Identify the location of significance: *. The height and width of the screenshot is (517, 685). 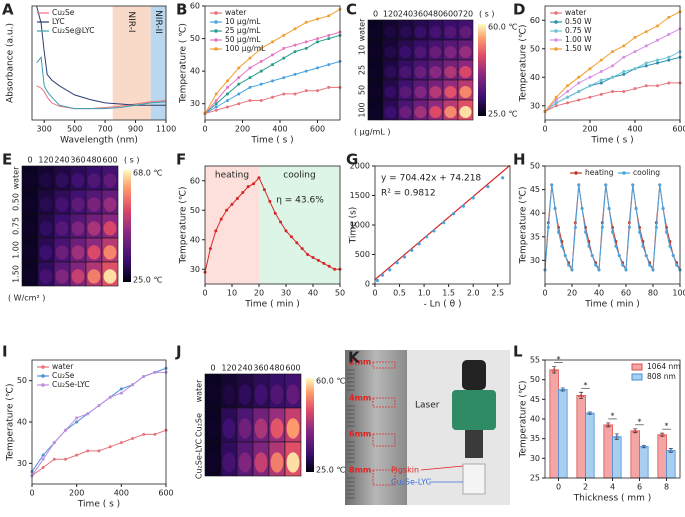
(613, 415).